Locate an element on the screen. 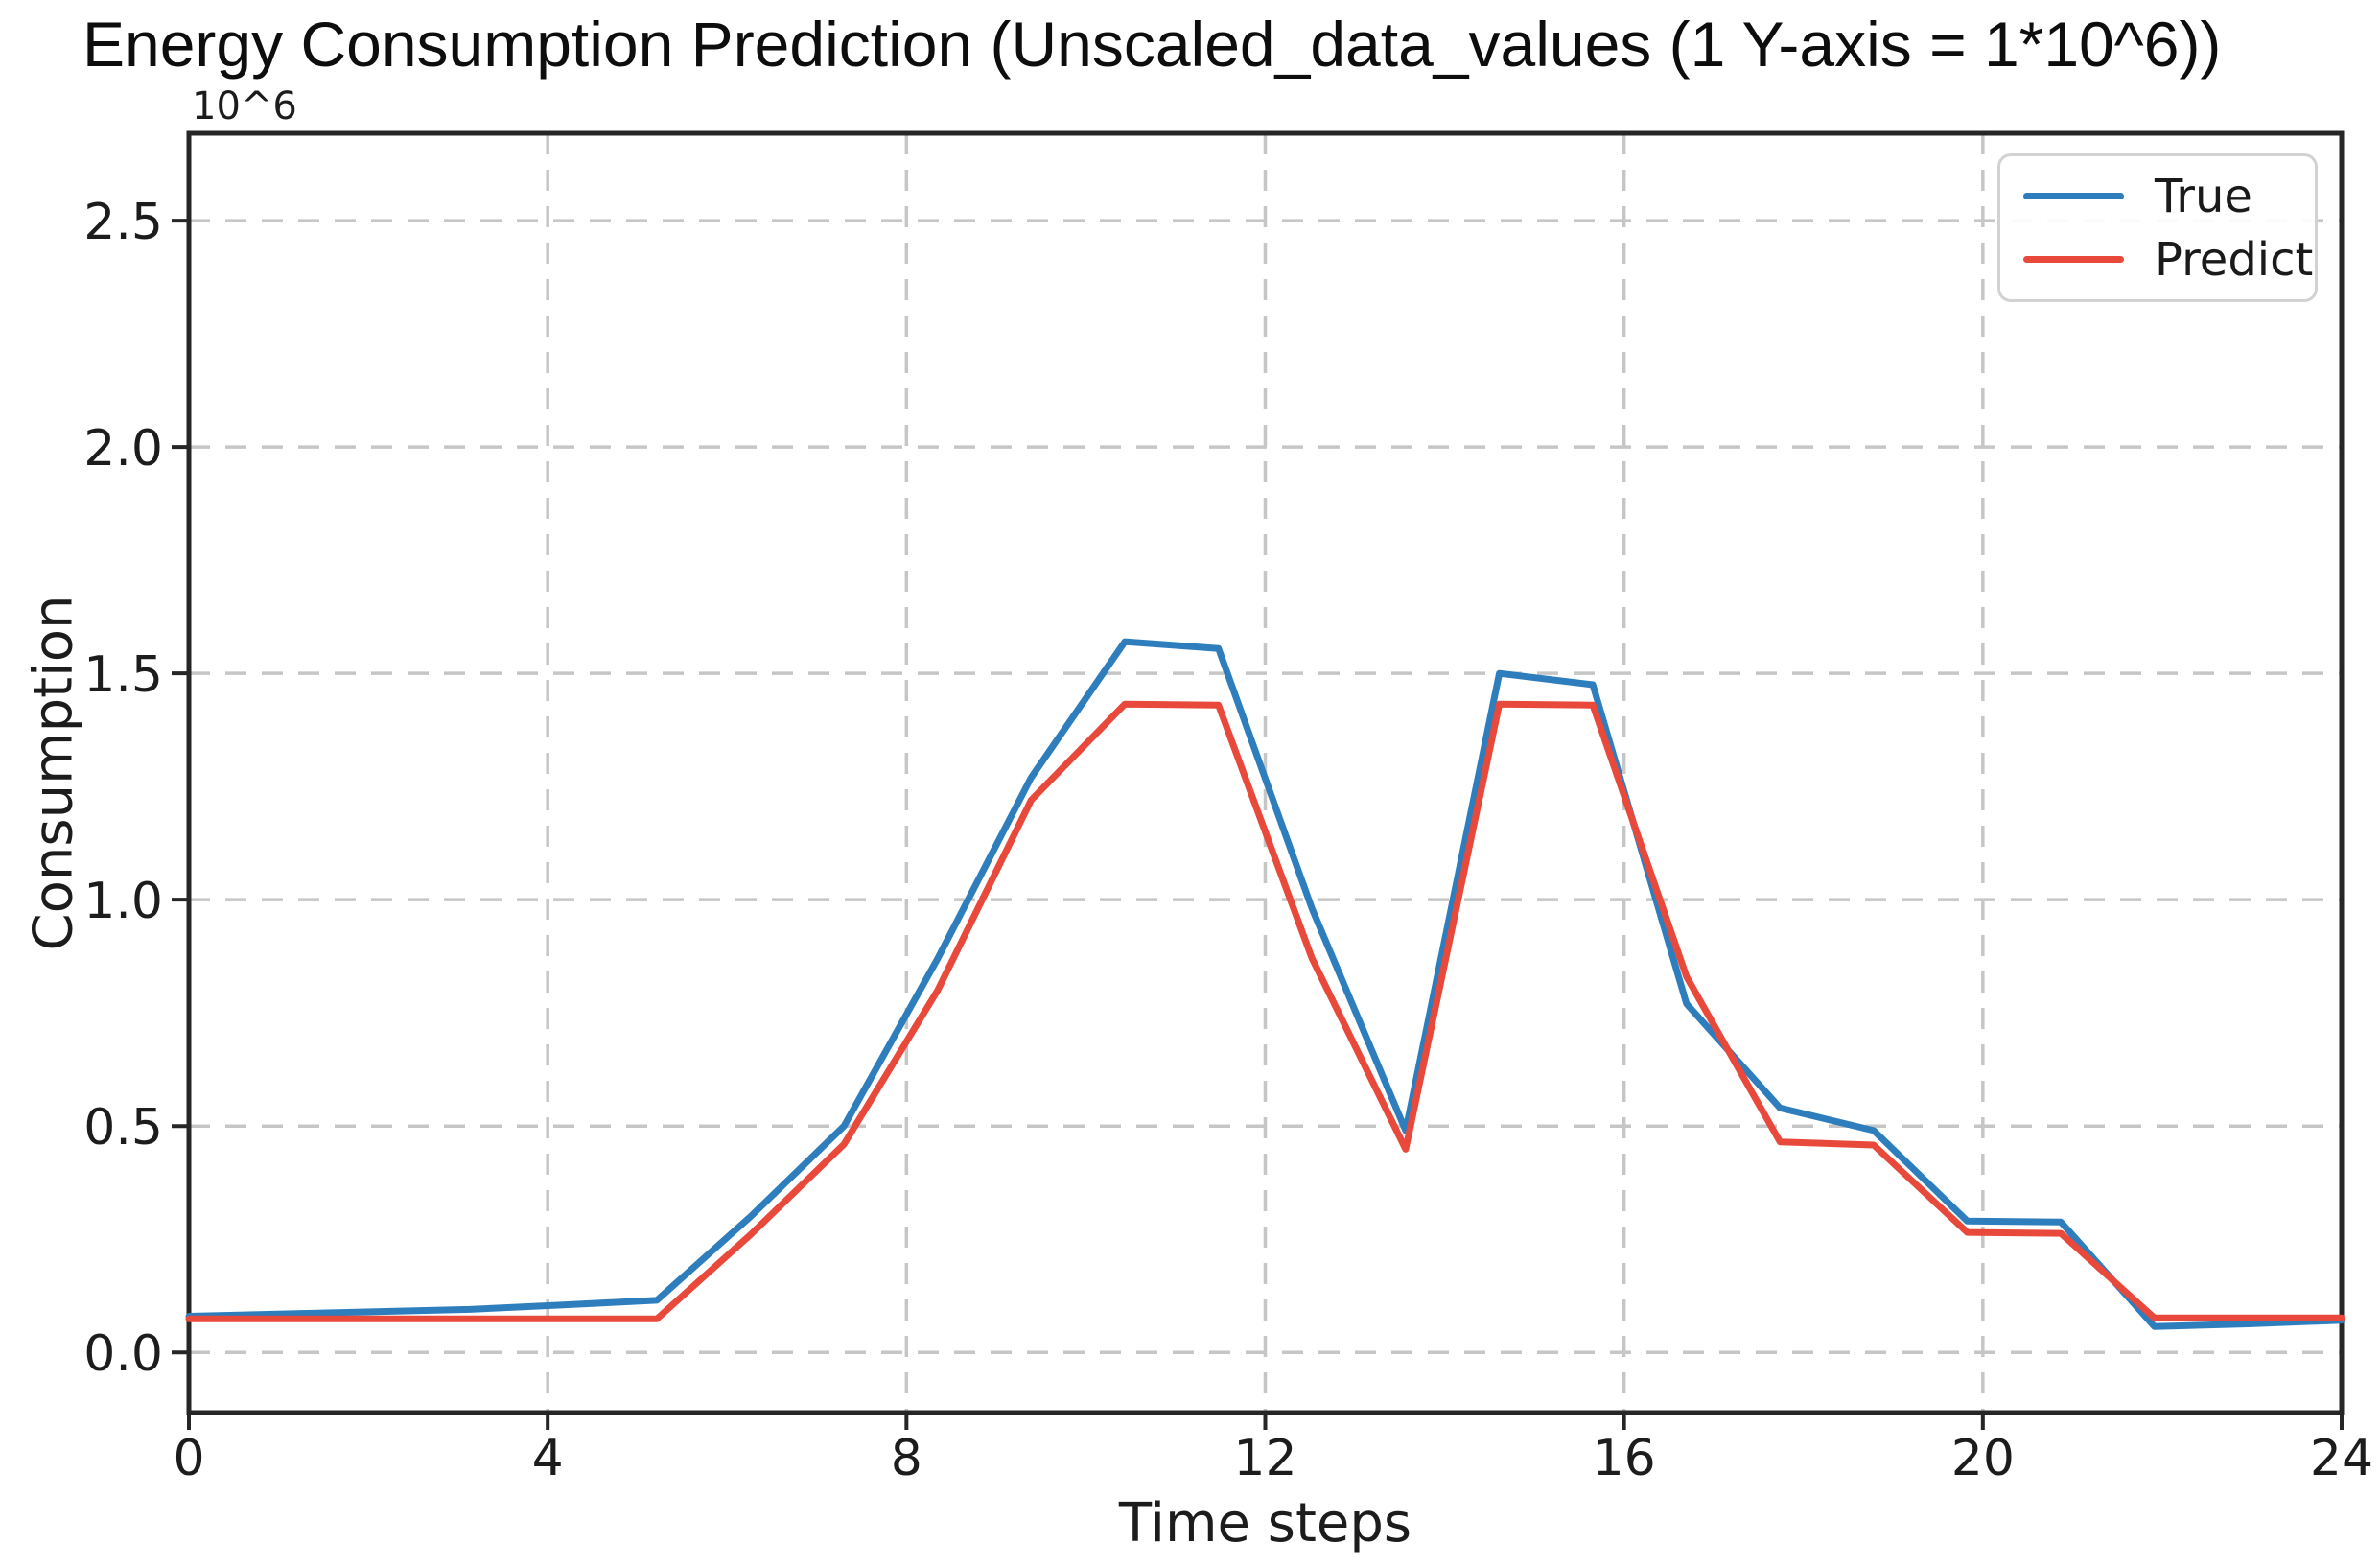 The image size is (2380, 1567). x-tick-label: 4 is located at coordinates (548, 1458).